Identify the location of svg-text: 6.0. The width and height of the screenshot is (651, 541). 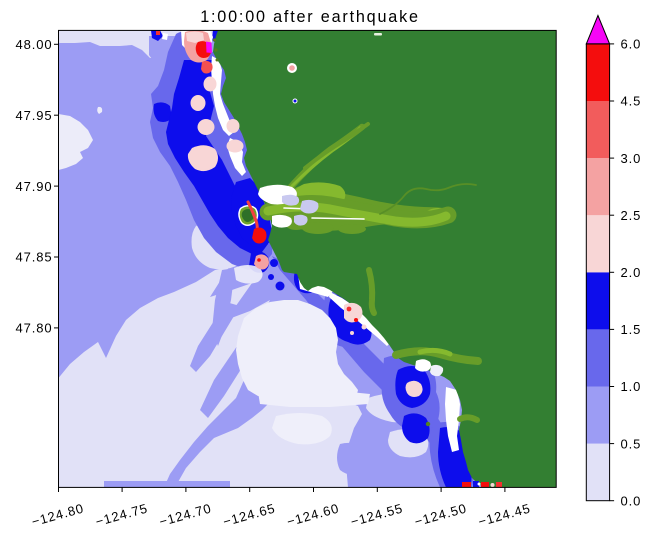
(631, 44).